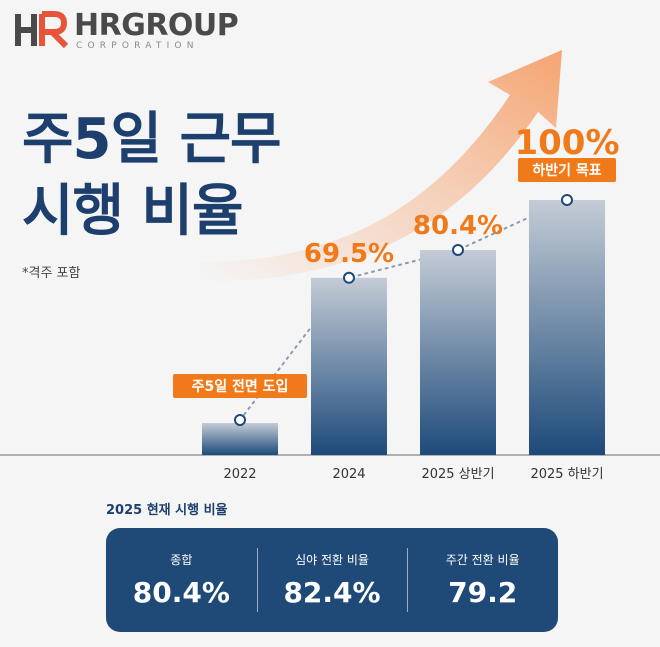 Image resolution: width=660 pixels, height=647 pixels. I want to click on annotation-badge-2025-하반기, so click(567, 170).